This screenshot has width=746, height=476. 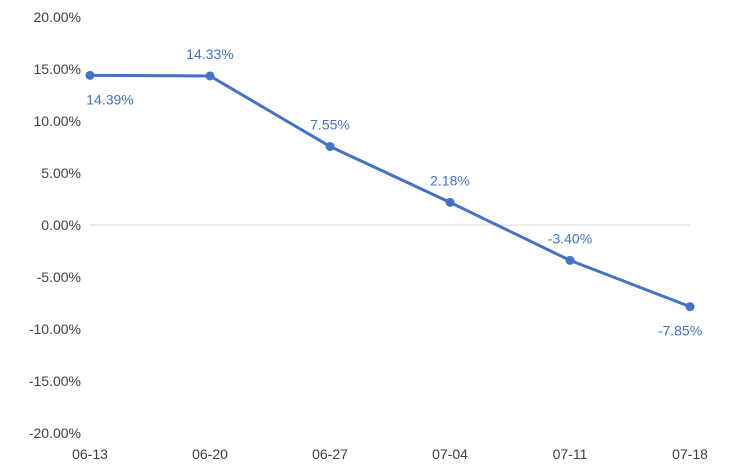 I want to click on data-label: 14.33%, so click(x=209, y=54).